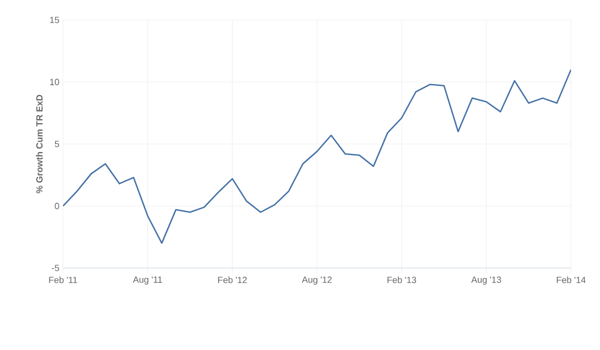  Describe the element at coordinates (402, 280) in the screenshot. I see `x-tick-label: Feb '13` at that location.